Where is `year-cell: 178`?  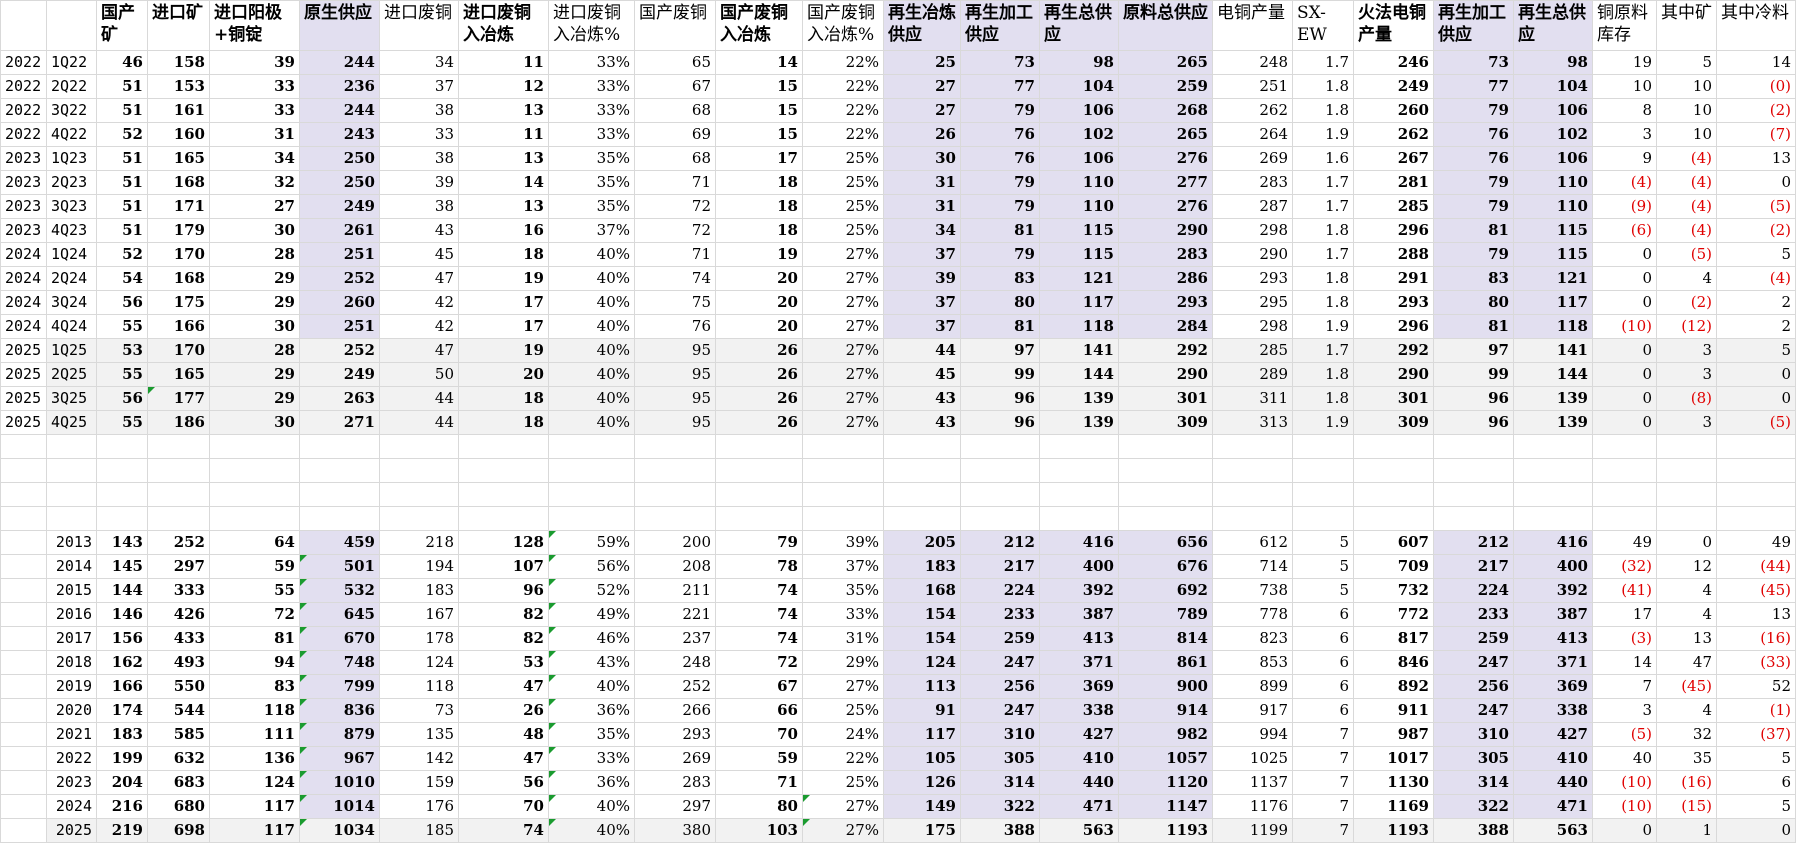 year-cell: 178 is located at coordinates (419, 638).